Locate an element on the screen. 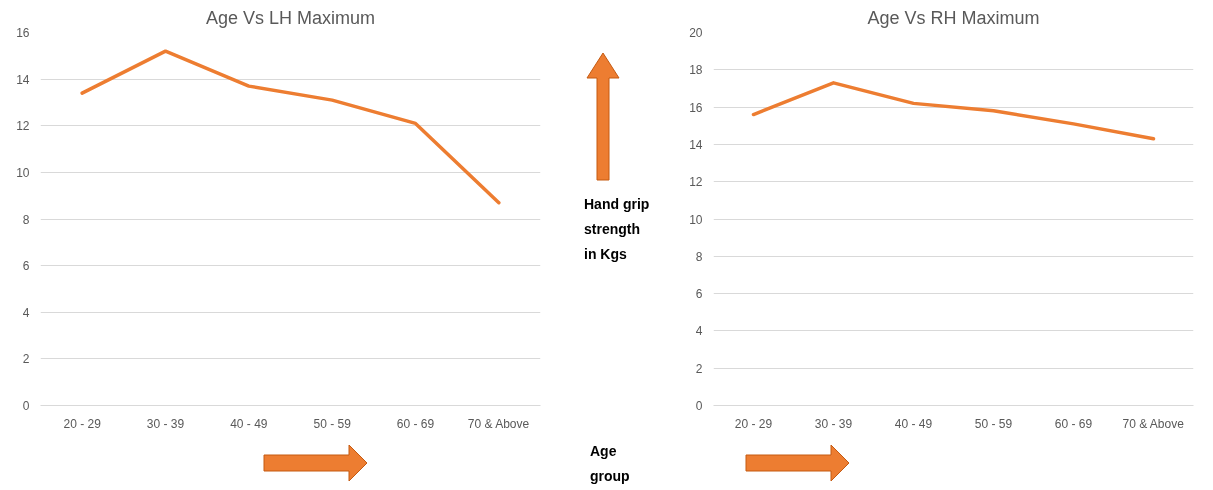  chart-title: Age Vs RH Maximum is located at coordinates (953, 17).